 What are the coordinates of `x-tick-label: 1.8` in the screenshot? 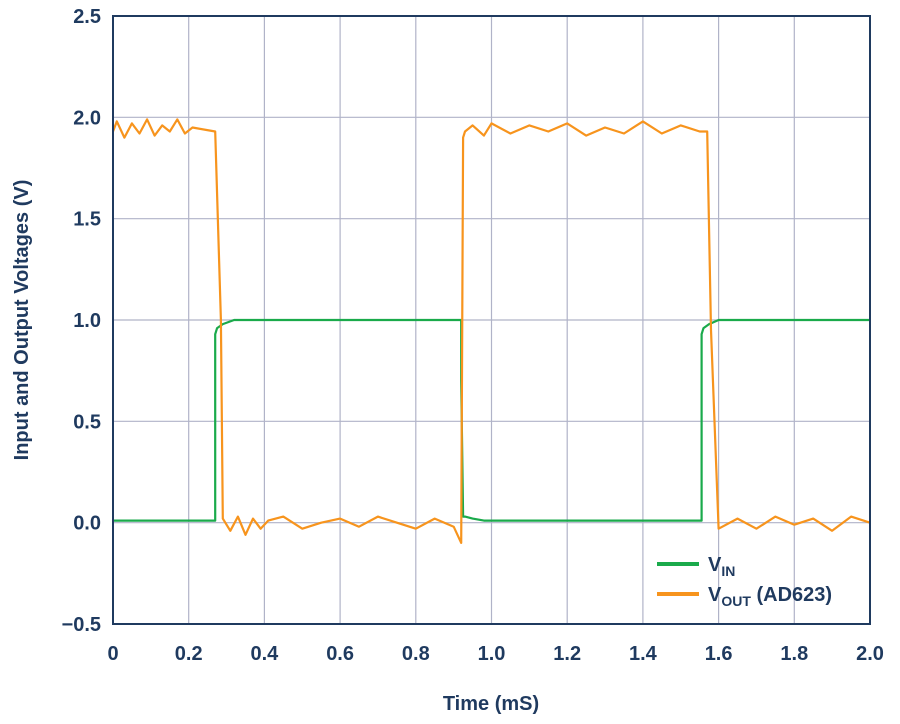 It's located at (794, 654).